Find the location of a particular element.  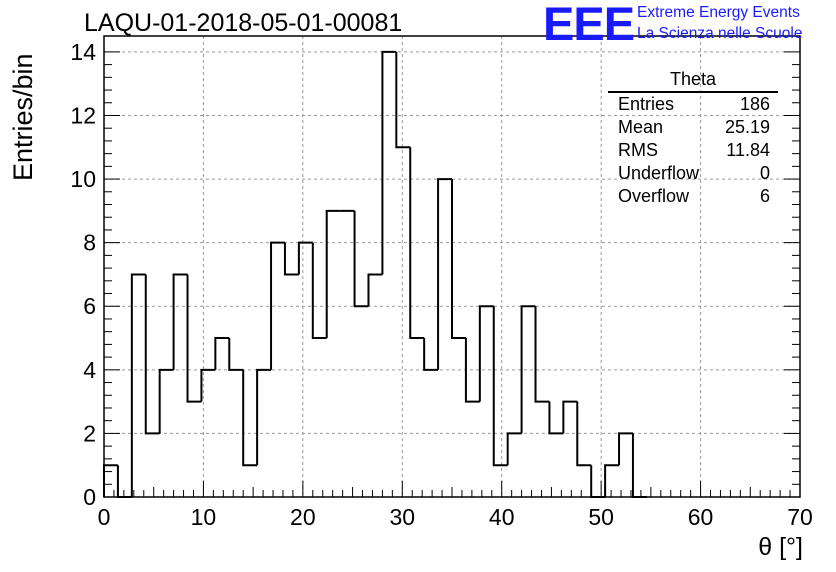

y-tick-label: 0 is located at coordinates (89, 497).